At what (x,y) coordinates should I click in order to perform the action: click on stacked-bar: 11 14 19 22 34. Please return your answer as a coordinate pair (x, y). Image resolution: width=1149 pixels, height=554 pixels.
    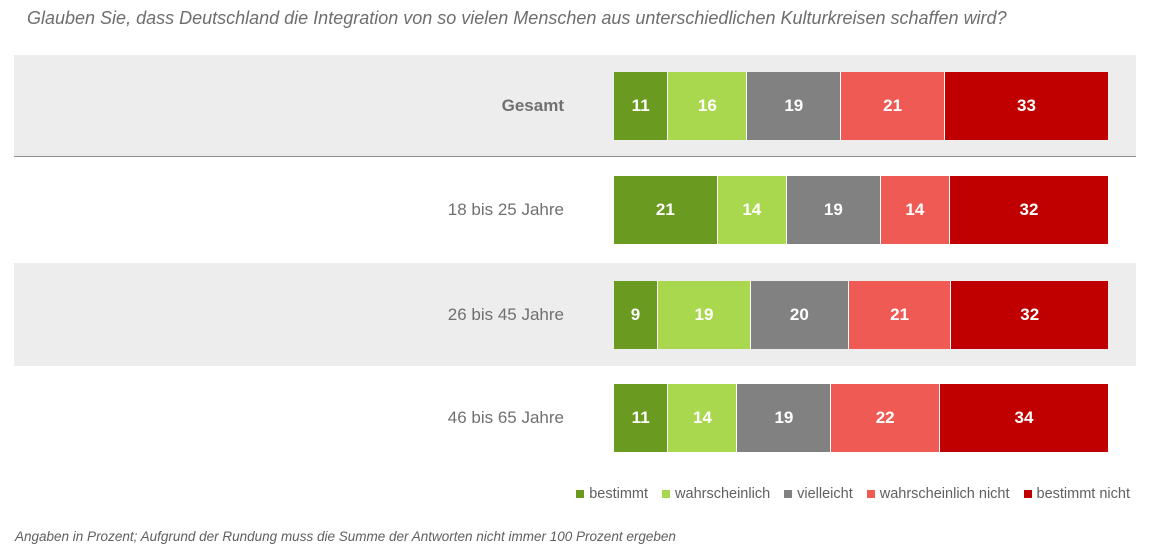
    Looking at the image, I should click on (861, 418).